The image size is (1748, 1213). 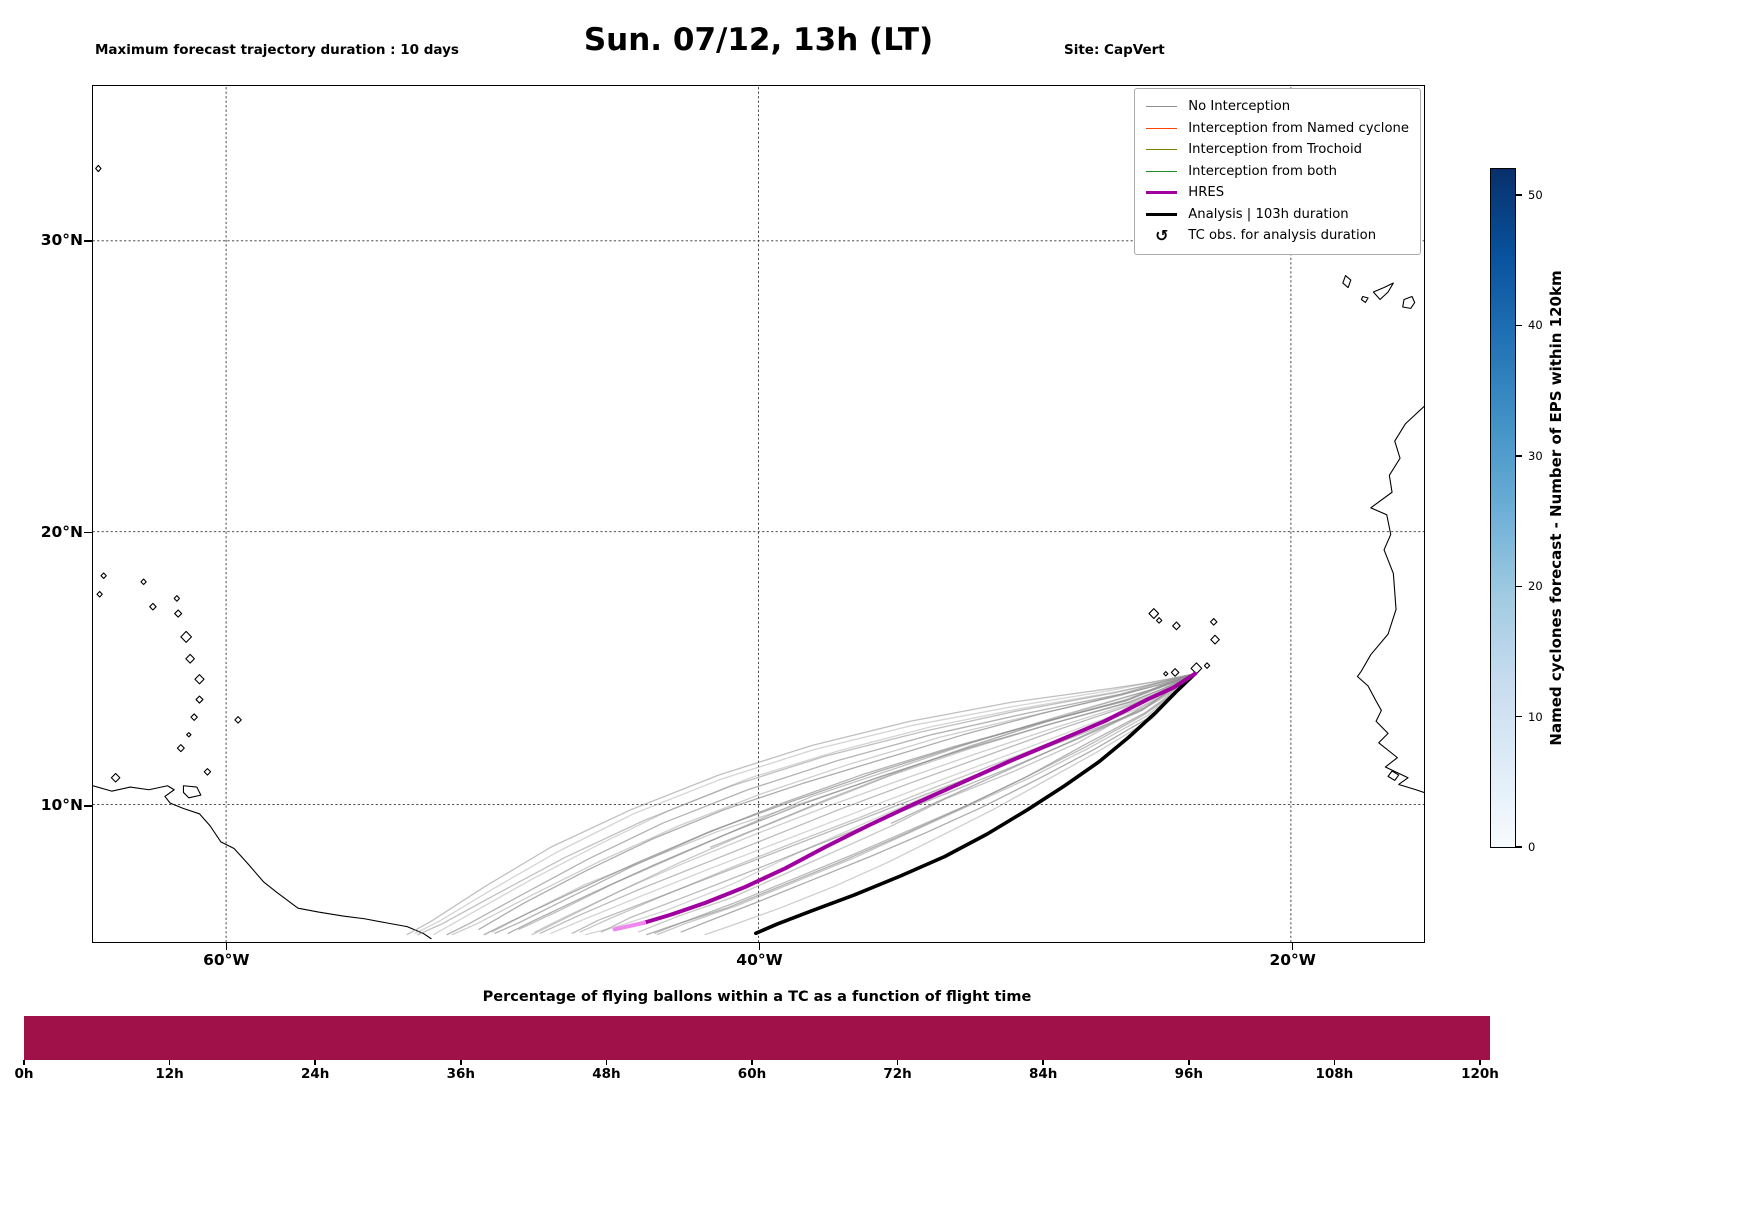 I want to click on flight-chart: 0h 12h 24h 36h 48h 60h 72h 84h 96h 108h 120h, so click(x=756, y=1049).